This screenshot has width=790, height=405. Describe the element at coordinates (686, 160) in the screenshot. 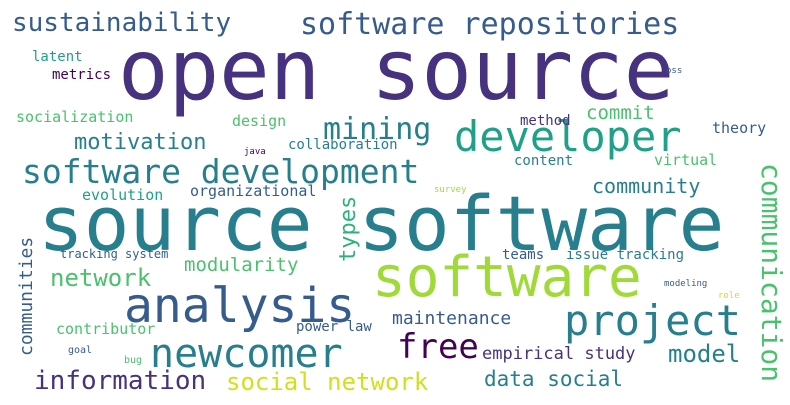

I see `word-virtual: virtual` at that location.